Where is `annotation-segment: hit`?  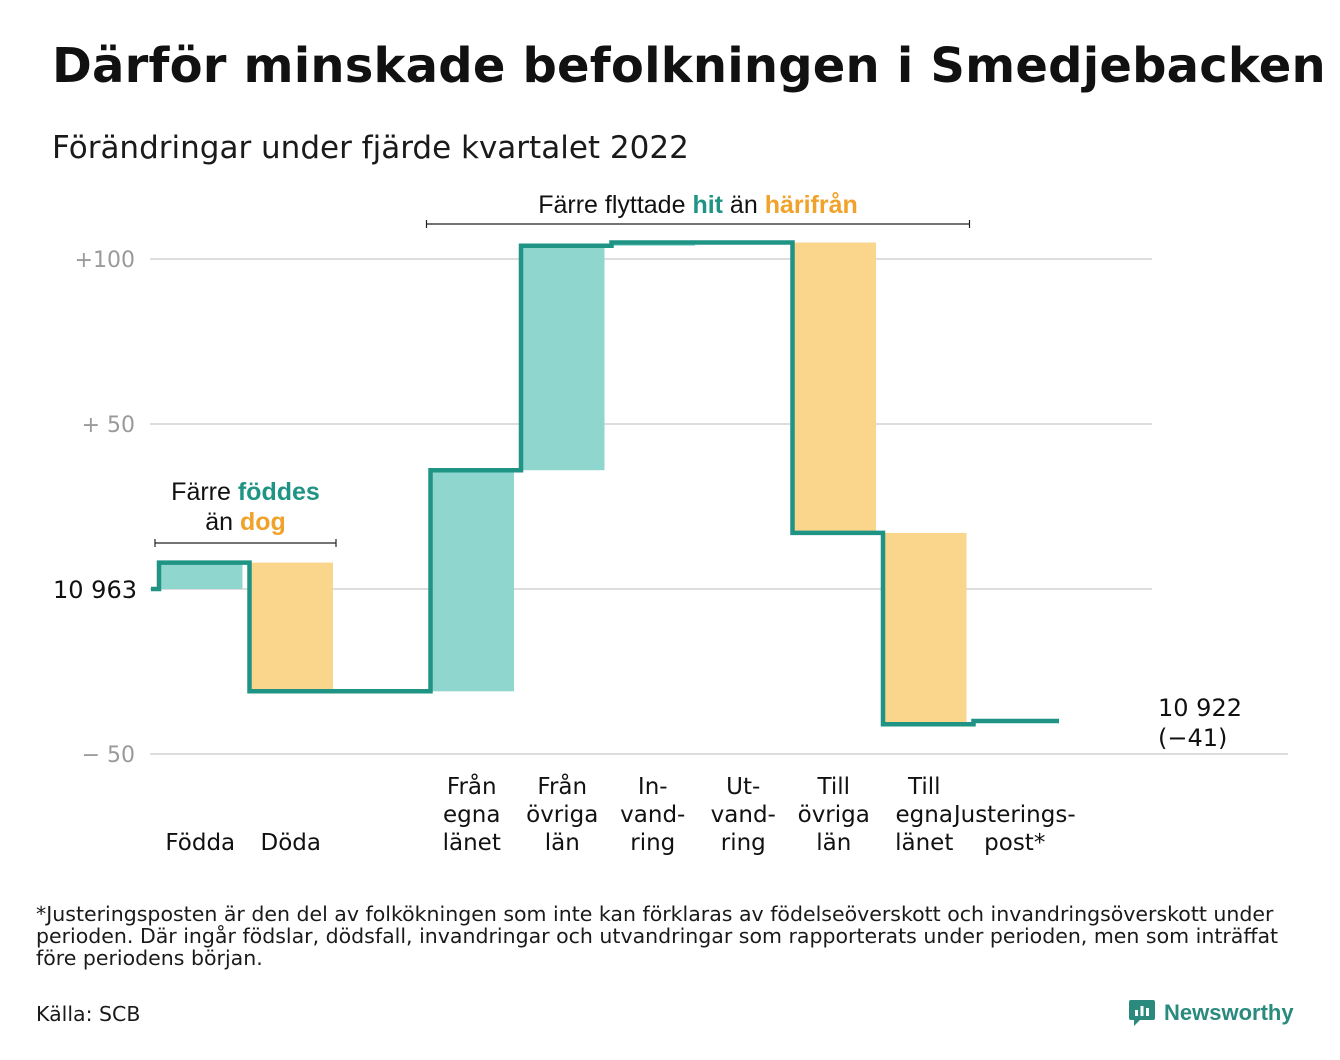
annotation-segment: hit is located at coordinates (707, 205).